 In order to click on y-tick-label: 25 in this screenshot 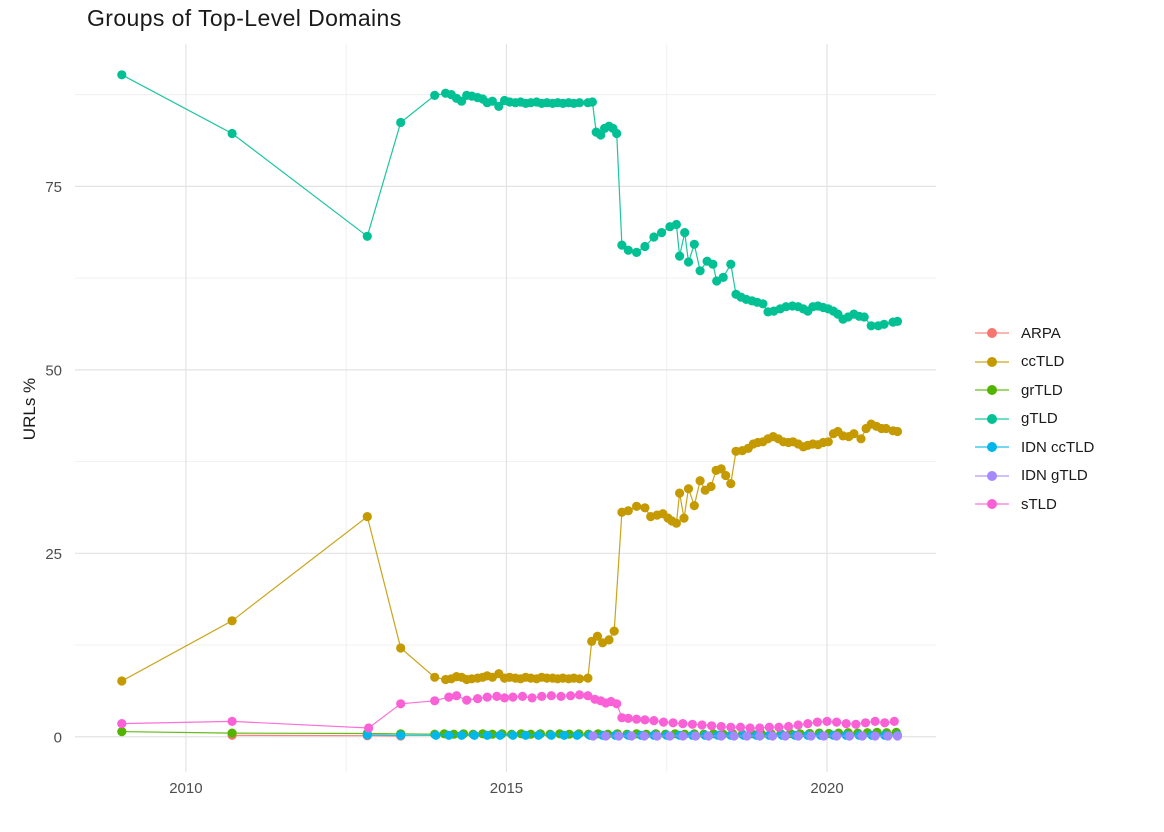, I will do `click(53, 554)`.